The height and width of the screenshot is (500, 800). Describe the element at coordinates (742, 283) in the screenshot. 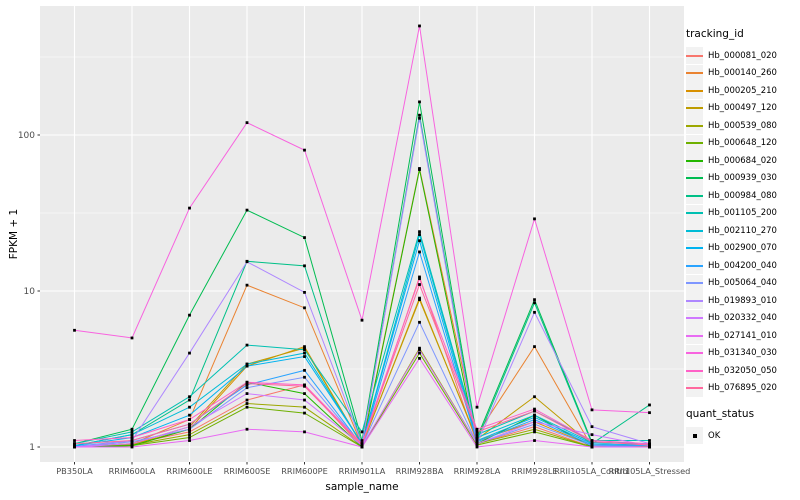

I see `legend-item: Hb_005064_040` at that location.